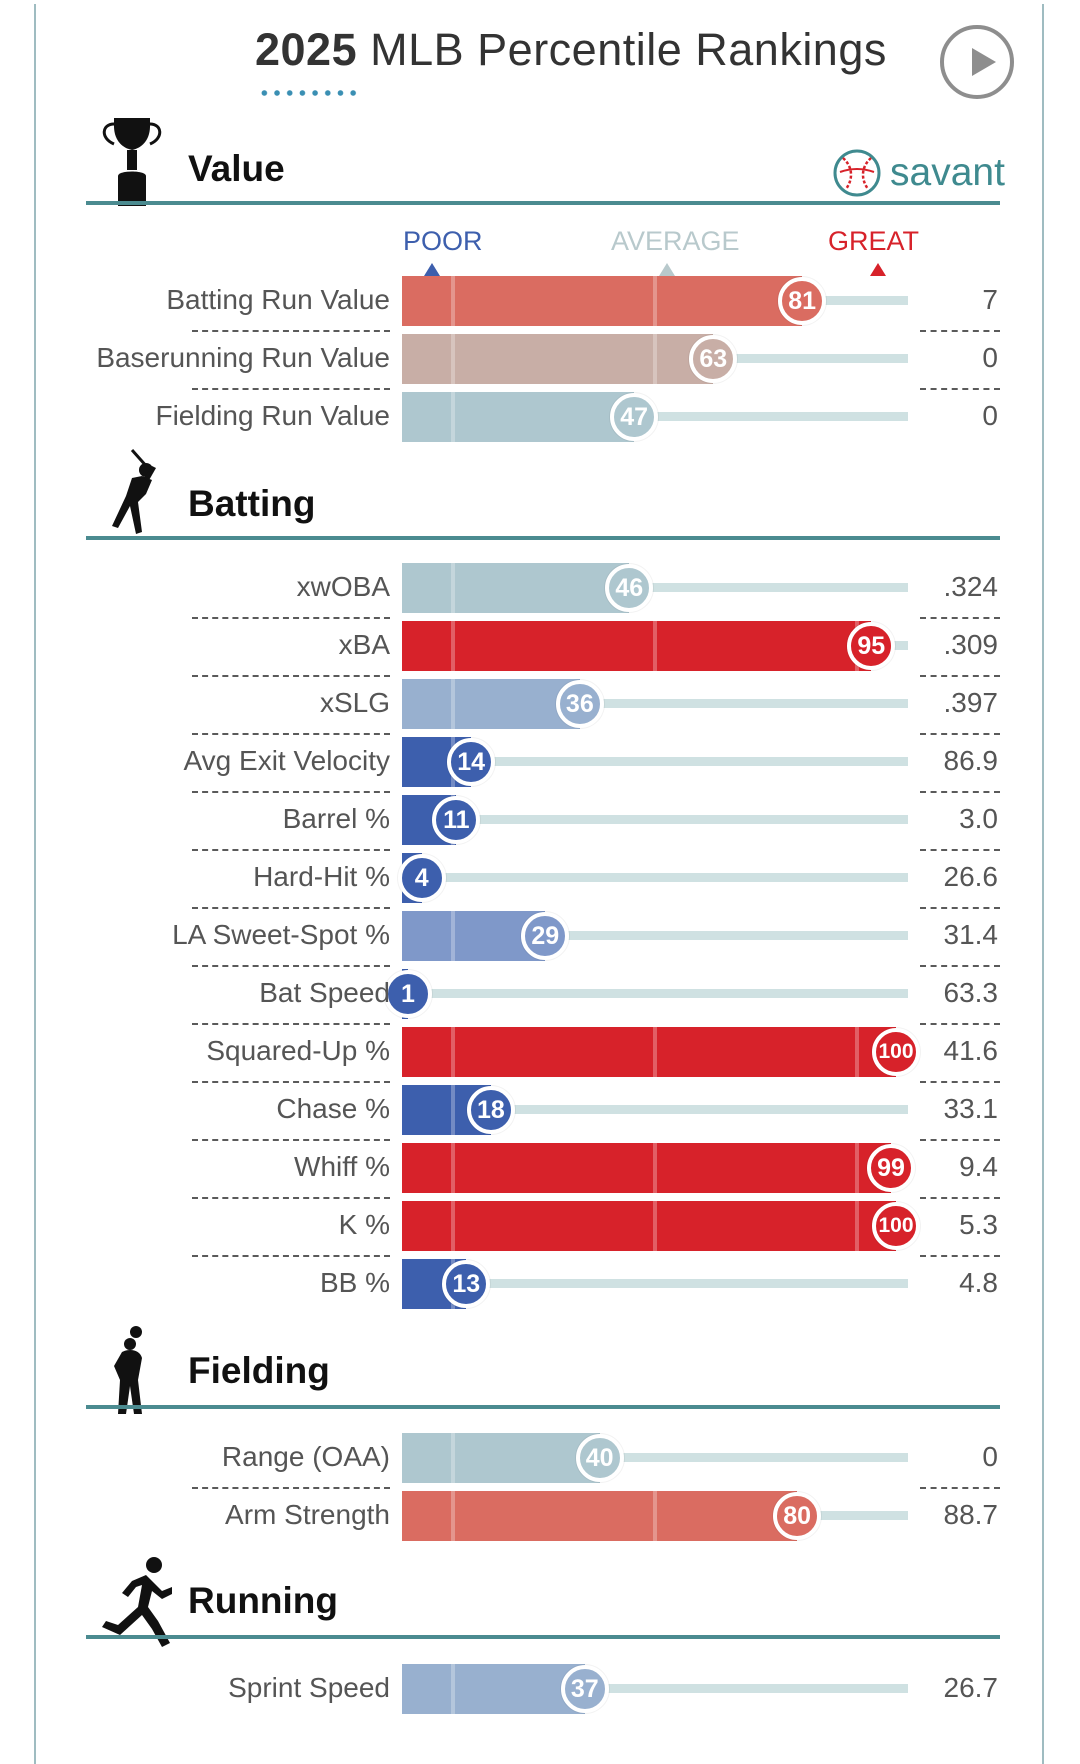 The image size is (1080, 1764). Describe the element at coordinates (978, 1224) in the screenshot. I see `metric-value: 5.3` at that location.